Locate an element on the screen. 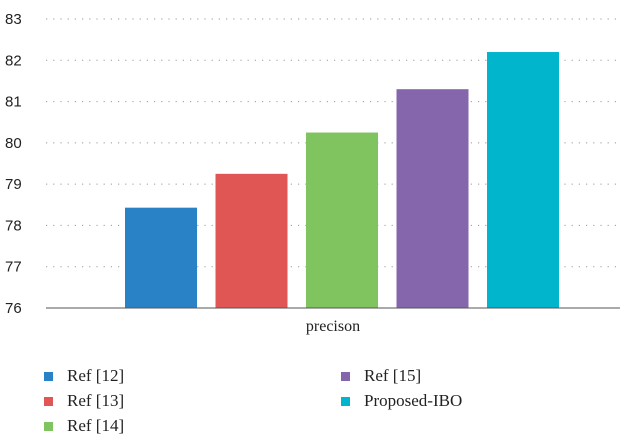 The image size is (630, 443). legend-label: Proposed-IBO is located at coordinates (413, 400).